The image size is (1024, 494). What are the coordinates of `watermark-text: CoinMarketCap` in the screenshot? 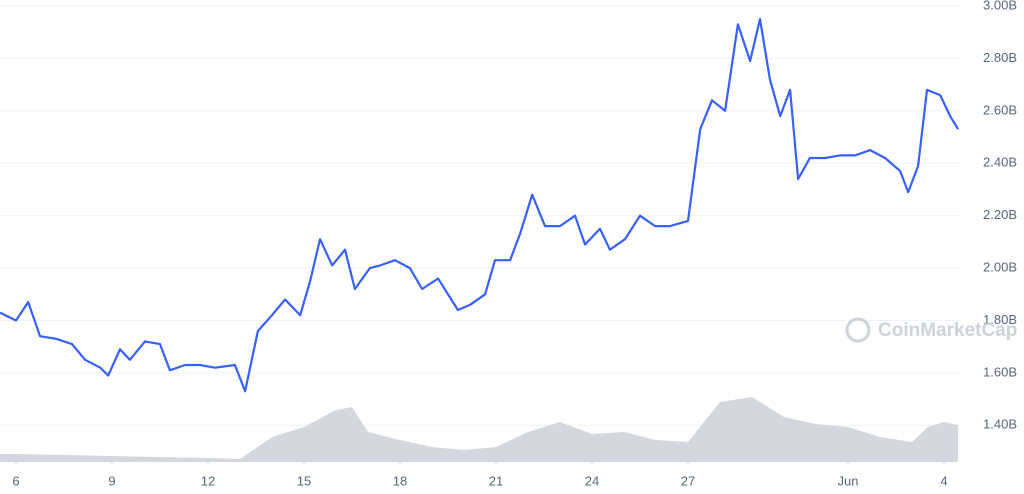 It's located at (947, 330).